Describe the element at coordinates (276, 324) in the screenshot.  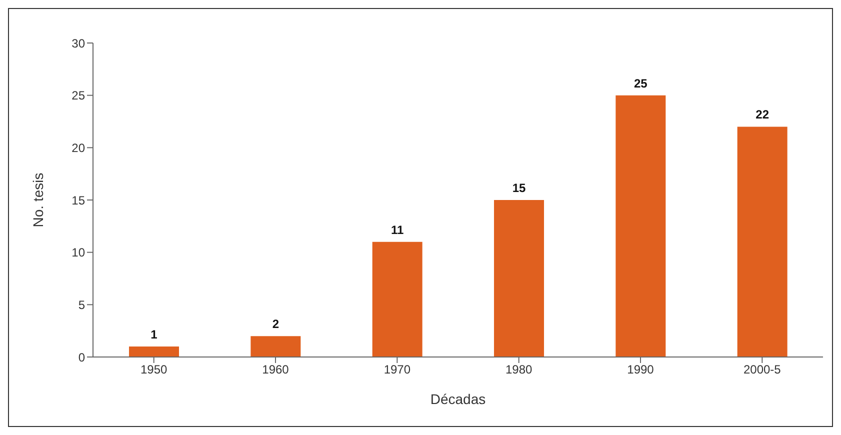
I see `data-label: 2` at that location.